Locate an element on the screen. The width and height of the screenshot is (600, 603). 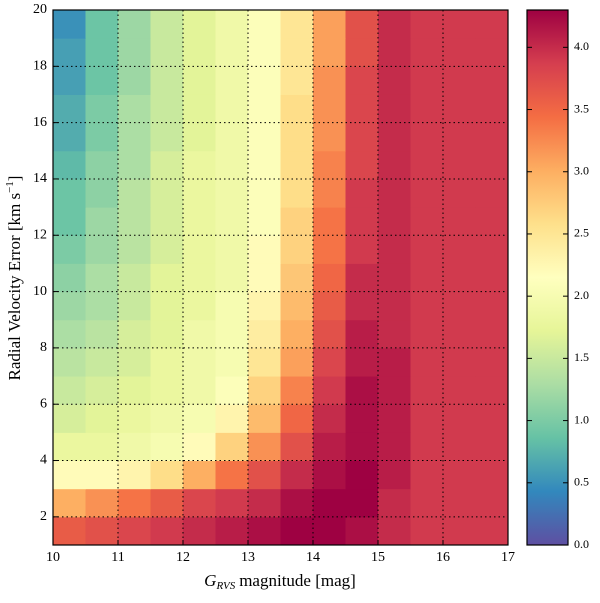
colorbar-tick-label: 4.0 is located at coordinates (581, 46).